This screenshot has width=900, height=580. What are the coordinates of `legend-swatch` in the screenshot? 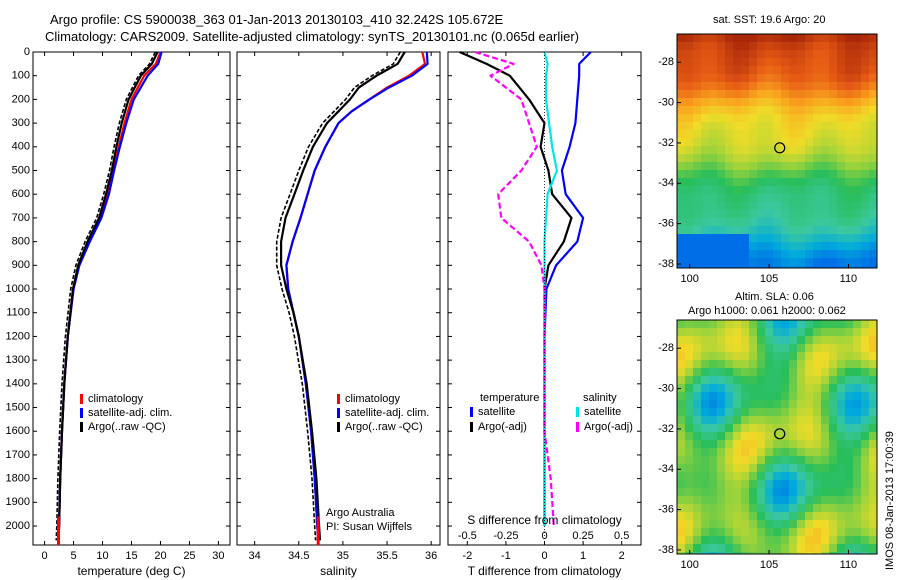 It's located at (81, 413).